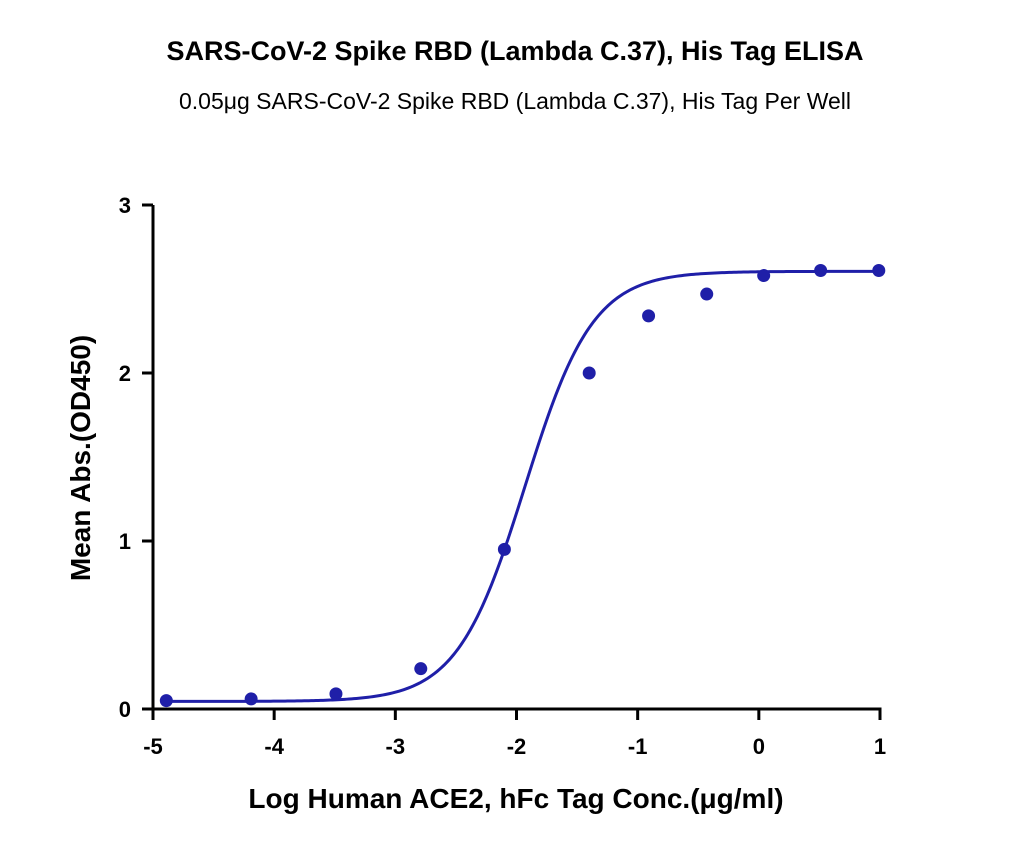  I want to click on x-tick-label: -3, so click(396, 746).